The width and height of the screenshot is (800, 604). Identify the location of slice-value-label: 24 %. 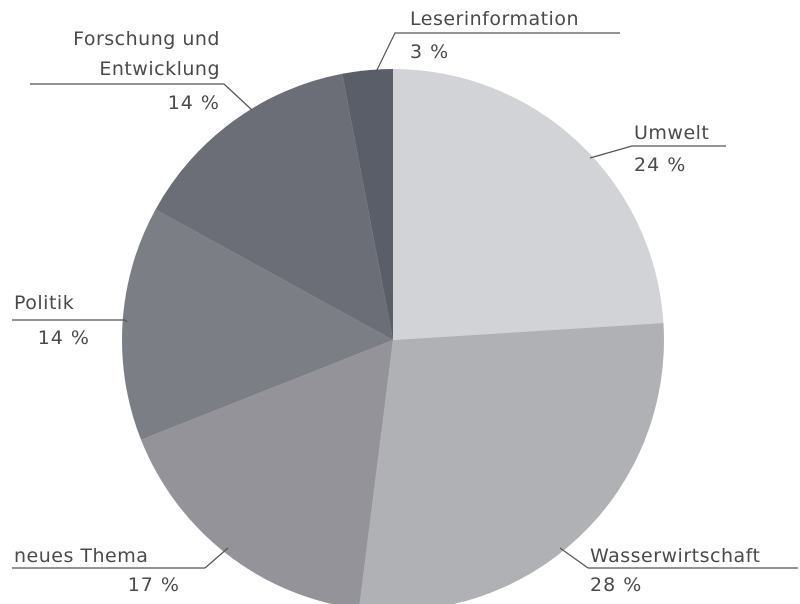
(660, 165).